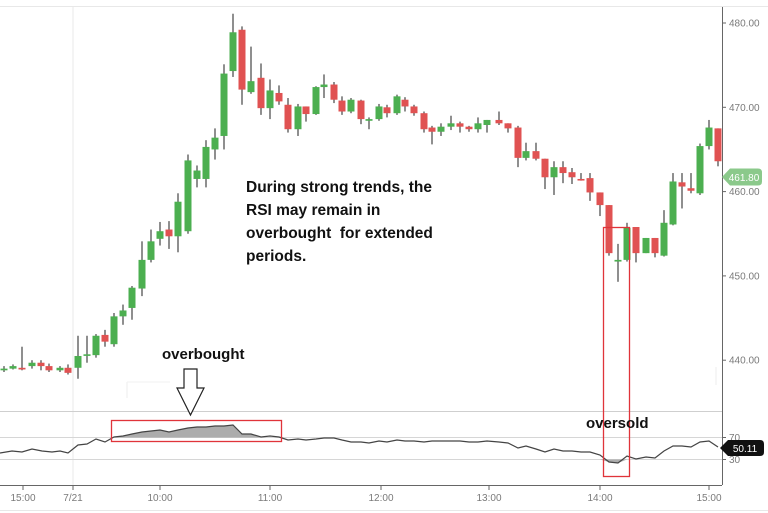  What do you see at coordinates (744, 24) in the screenshot?
I see `price-tick-label: 480.00` at bounding box center [744, 24].